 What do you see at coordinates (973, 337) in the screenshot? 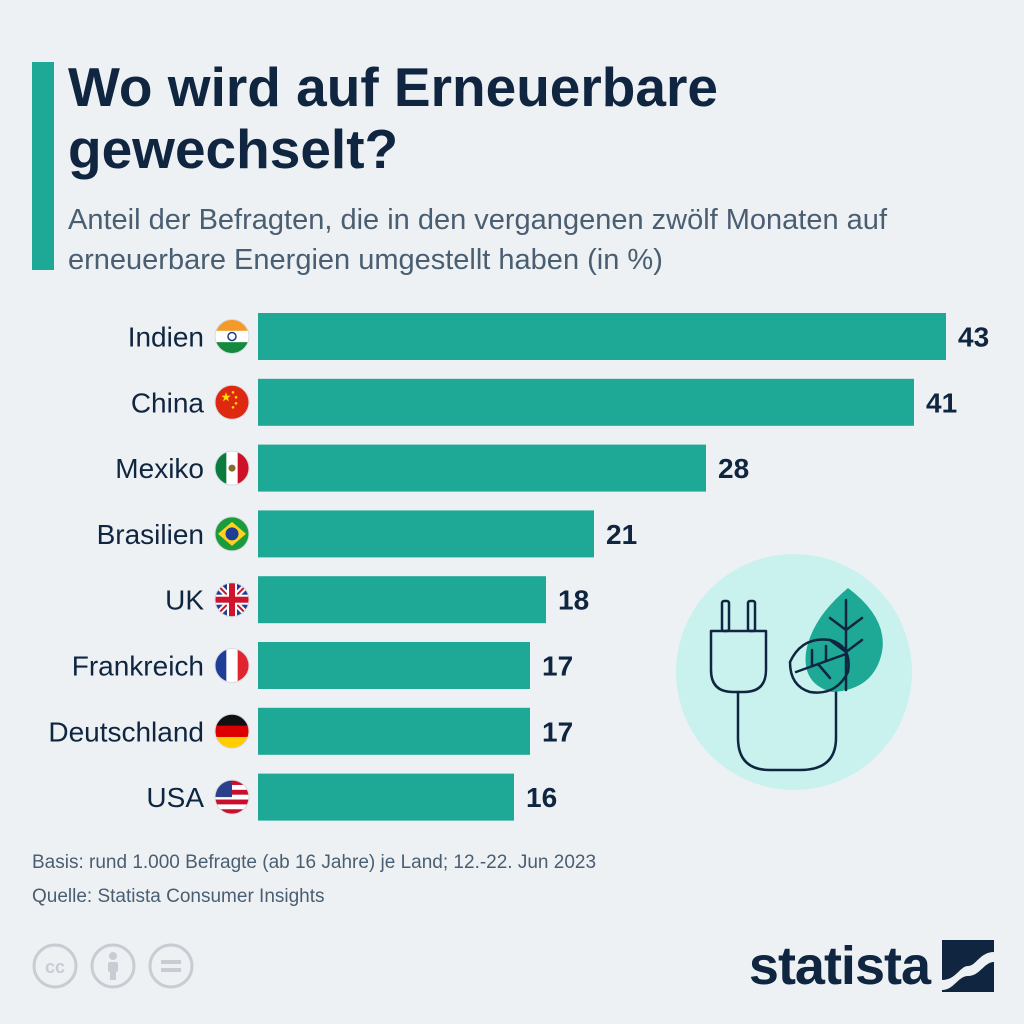
I see `value-label: 43` at bounding box center [973, 337].